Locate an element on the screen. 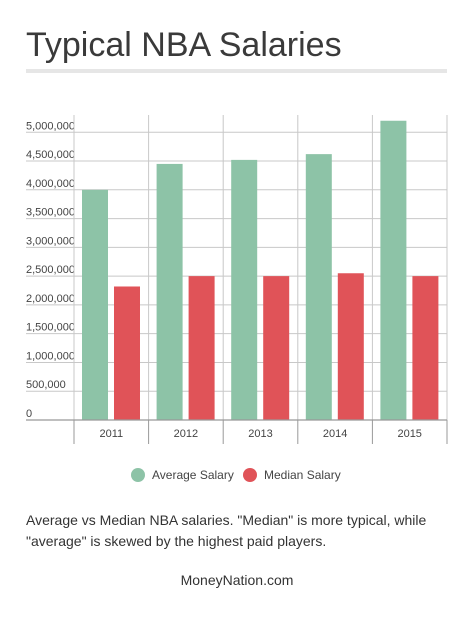 This screenshot has width=474, height=620. y-tick-label: 5,000,000 is located at coordinates (50, 126).